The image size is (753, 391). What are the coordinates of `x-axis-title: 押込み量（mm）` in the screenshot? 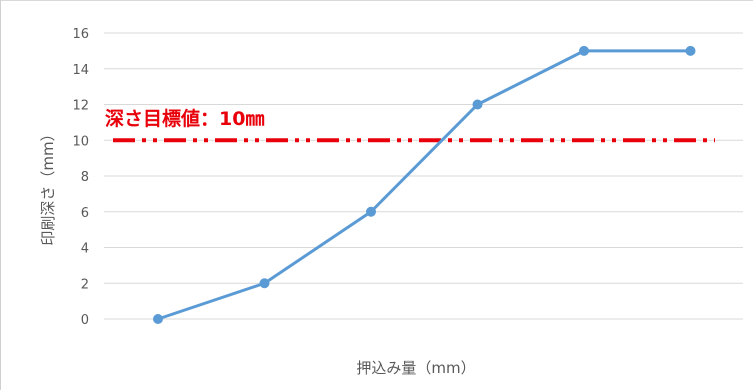 It's located at (415, 368).